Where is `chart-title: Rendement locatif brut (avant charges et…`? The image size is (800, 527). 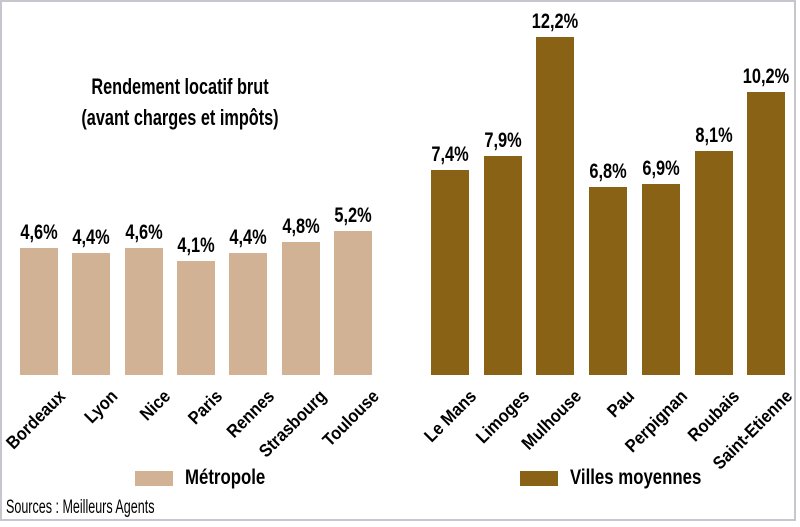
chart-title: Rendement locatif brut (avant charges et… is located at coordinates (179, 102).